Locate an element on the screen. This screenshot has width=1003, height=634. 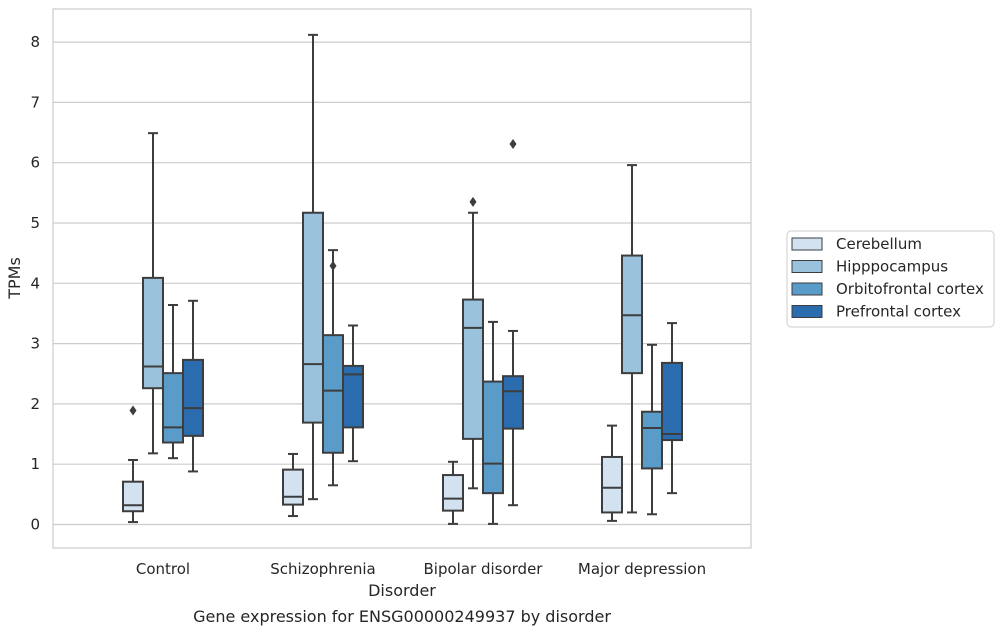
legend-label: Hipppocampus is located at coordinates (892, 267).